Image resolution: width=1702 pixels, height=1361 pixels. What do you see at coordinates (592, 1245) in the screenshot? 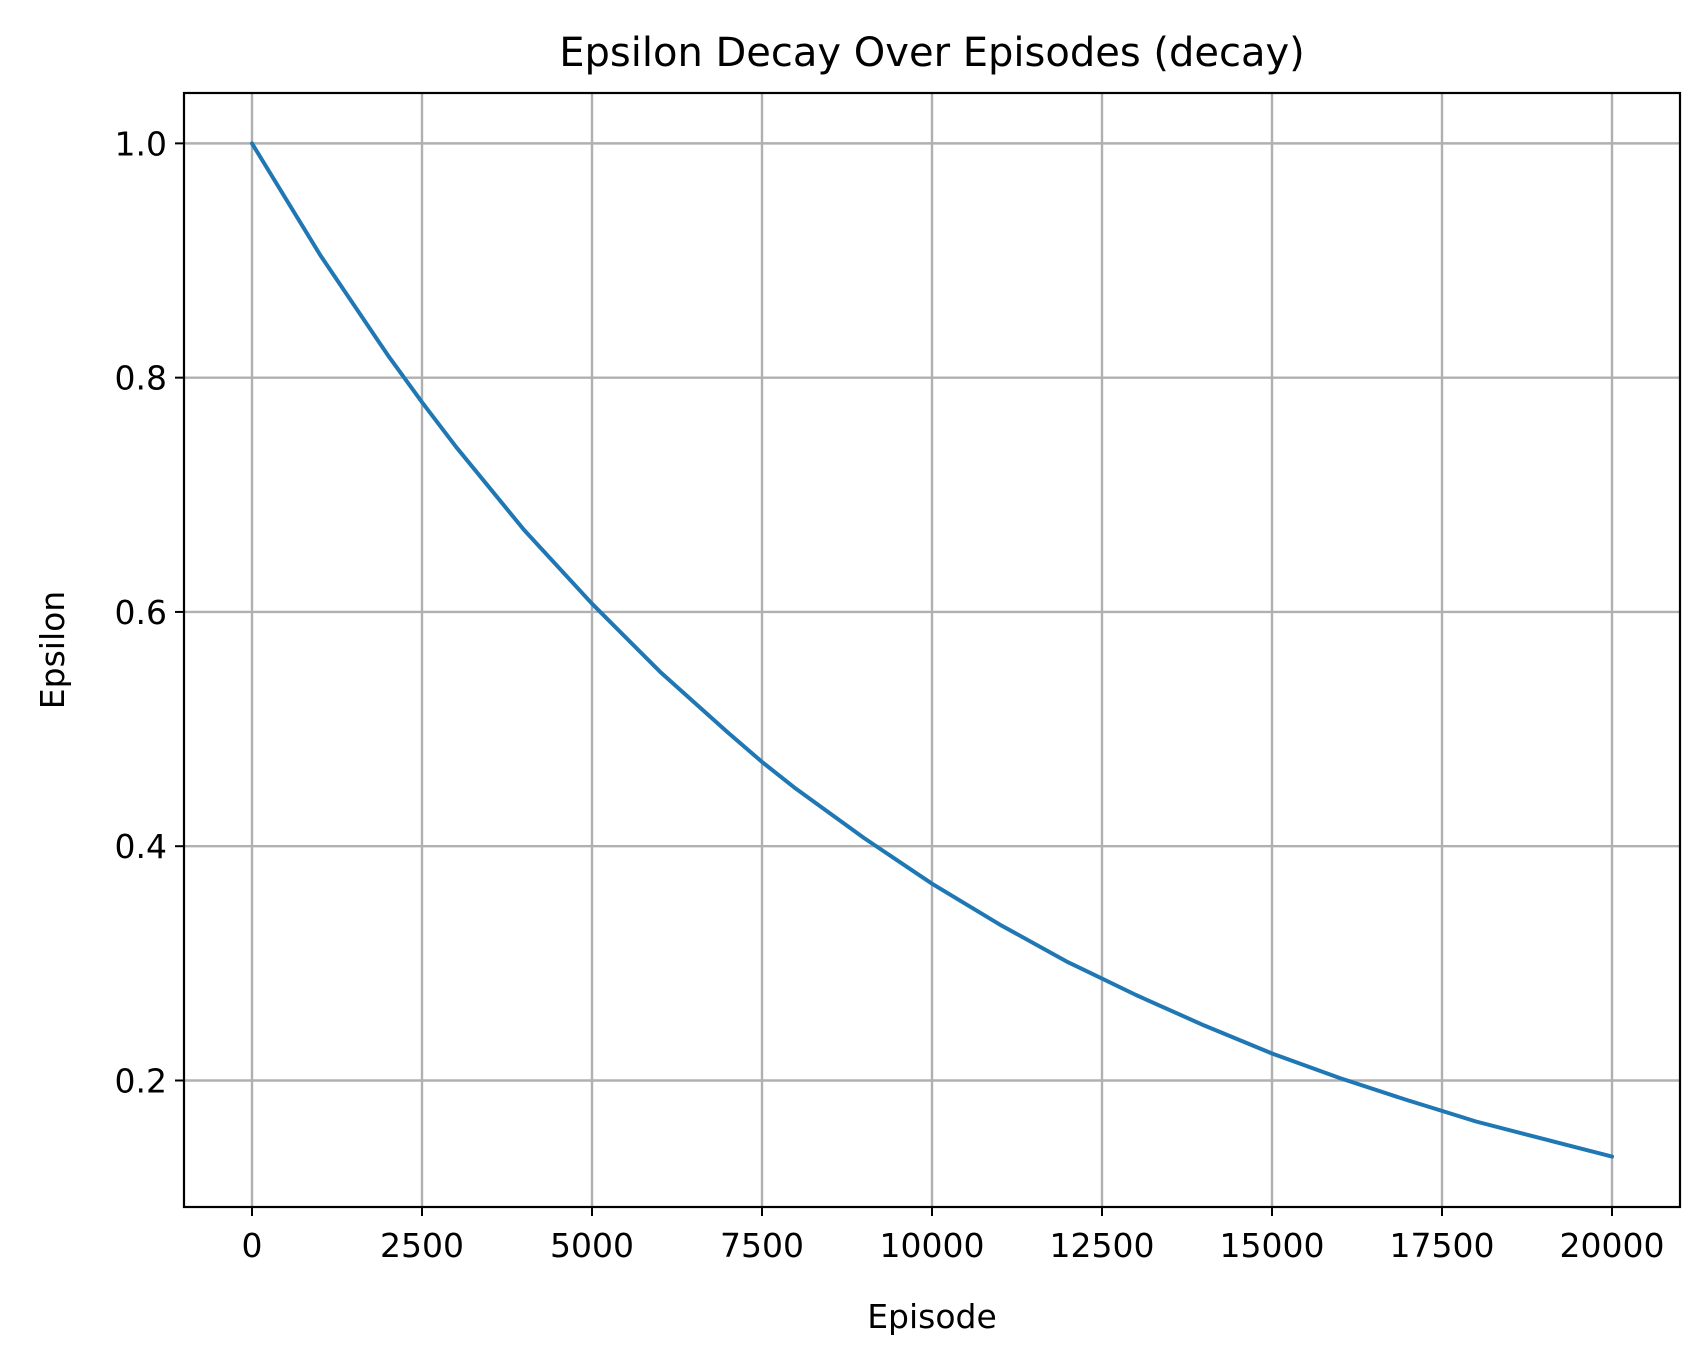
I see `x-tick-label: 5000` at bounding box center [592, 1245].